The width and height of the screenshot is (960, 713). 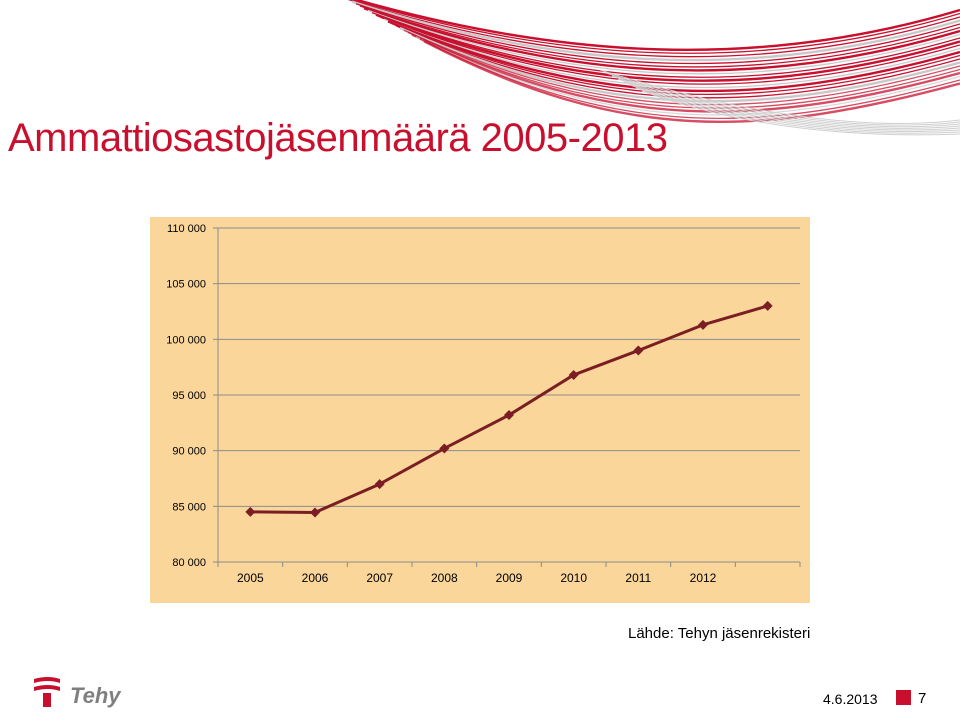 I want to click on x-tick-label: 2006, so click(x=315, y=578).